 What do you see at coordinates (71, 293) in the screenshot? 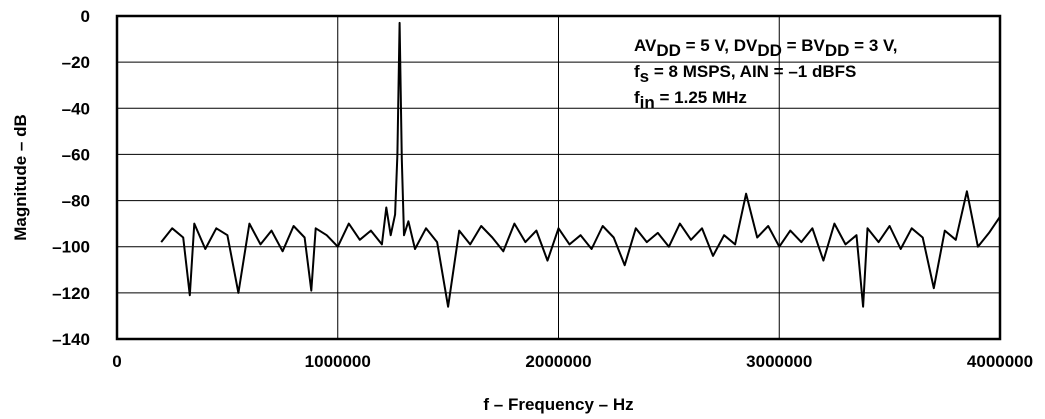
I see `y-tick-label: –120` at bounding box center [71, 293].